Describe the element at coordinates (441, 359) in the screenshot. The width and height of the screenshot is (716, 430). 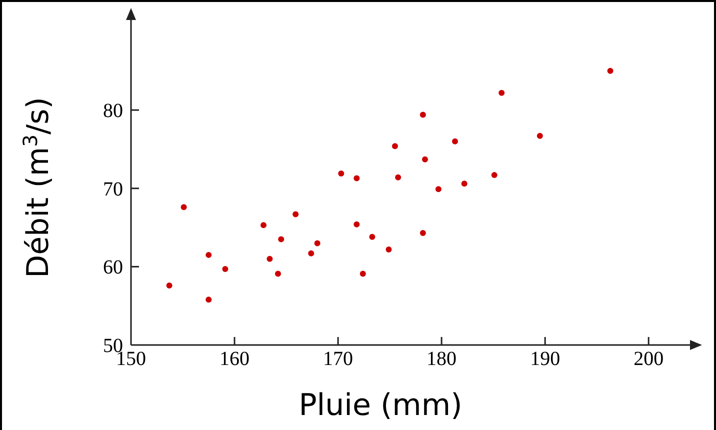
I see `x-tick-label: 180` at that location.